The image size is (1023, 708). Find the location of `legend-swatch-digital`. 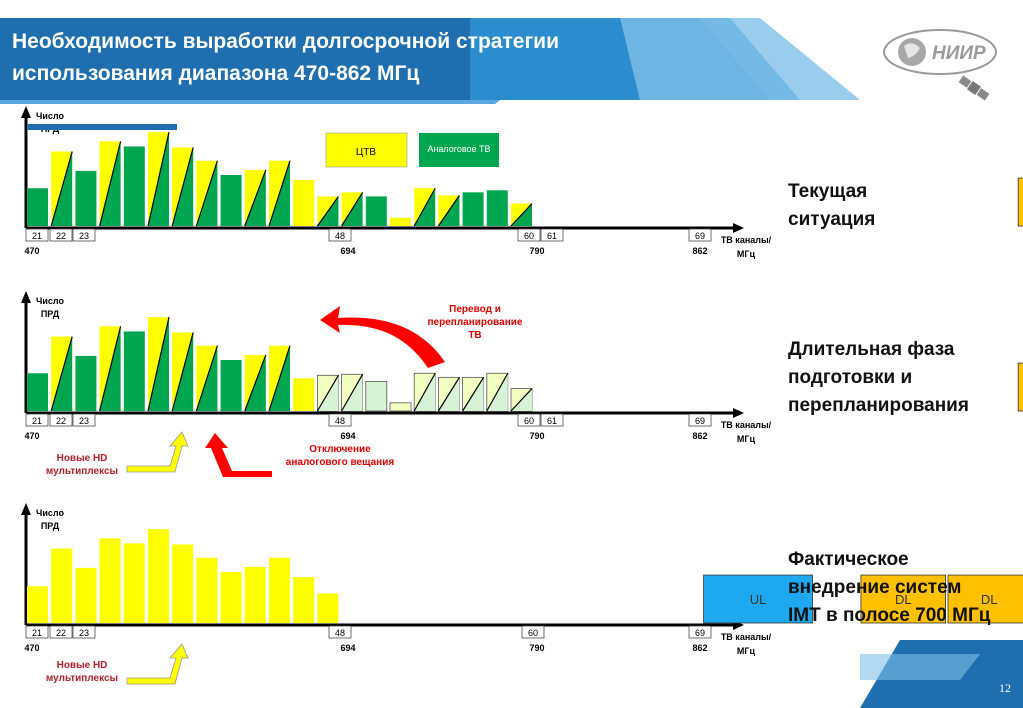

legend-swatch-digital is located at coordinates (366, 150).